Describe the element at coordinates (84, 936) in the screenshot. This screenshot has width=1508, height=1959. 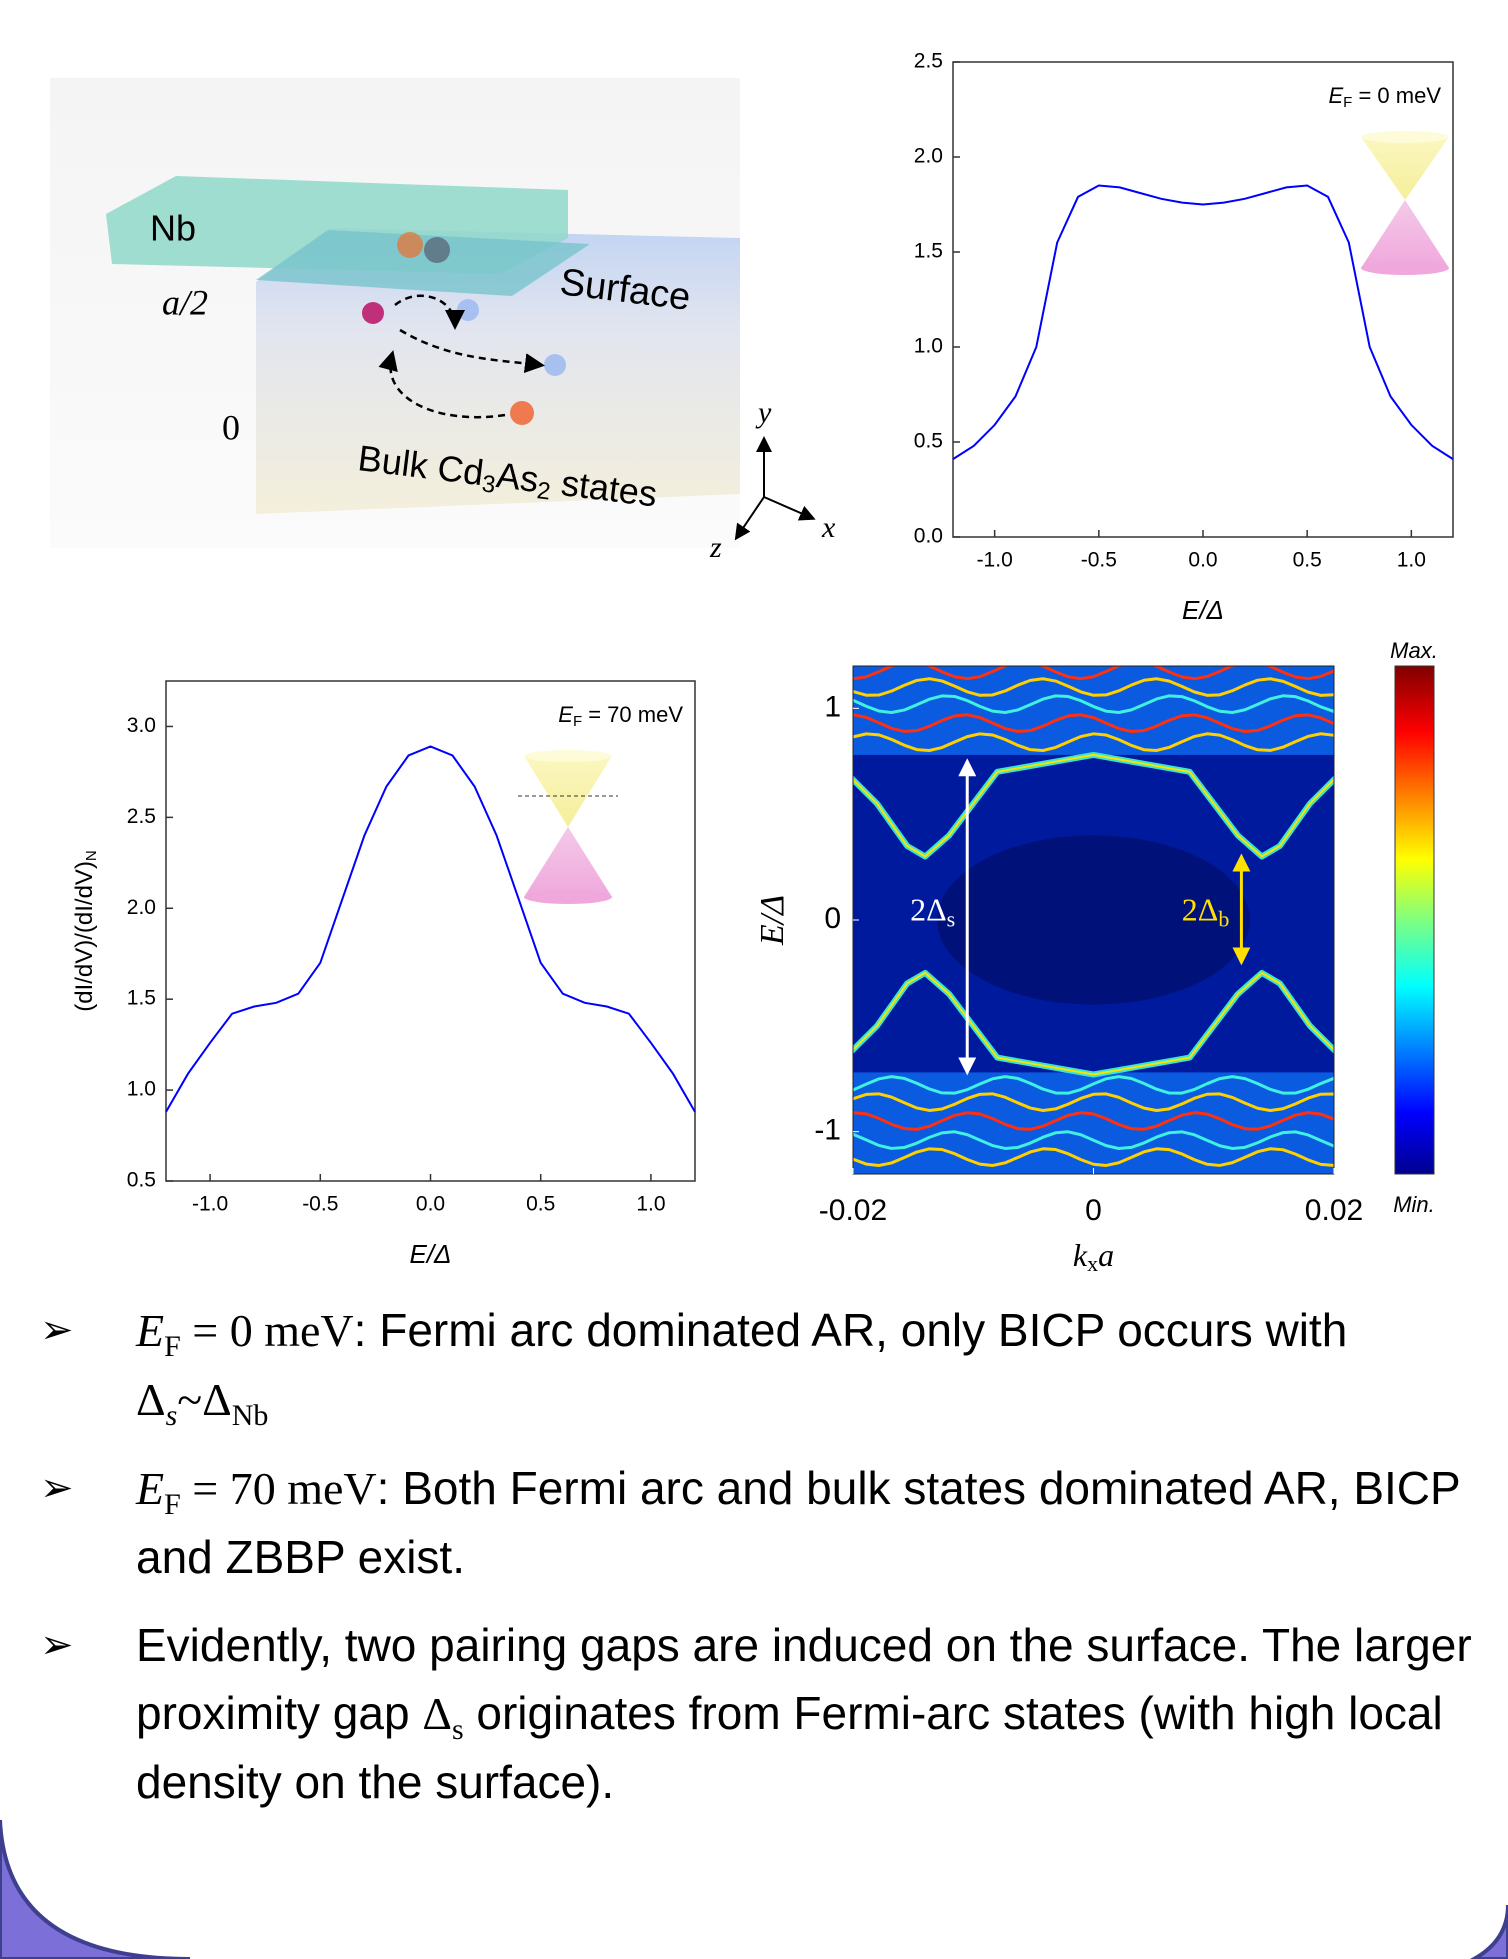
I see `y-axis-label: (dI/dV)/(dI/dV)` at that location.